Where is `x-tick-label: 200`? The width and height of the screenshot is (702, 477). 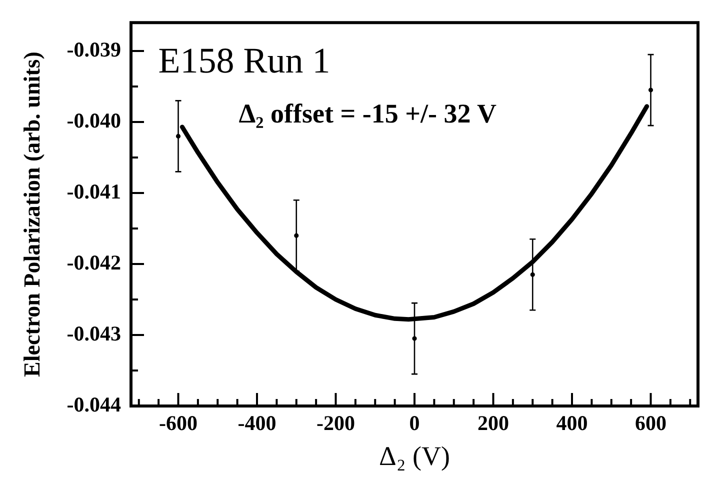 x-tick-label: 200 is located at coordinates (493, 423).